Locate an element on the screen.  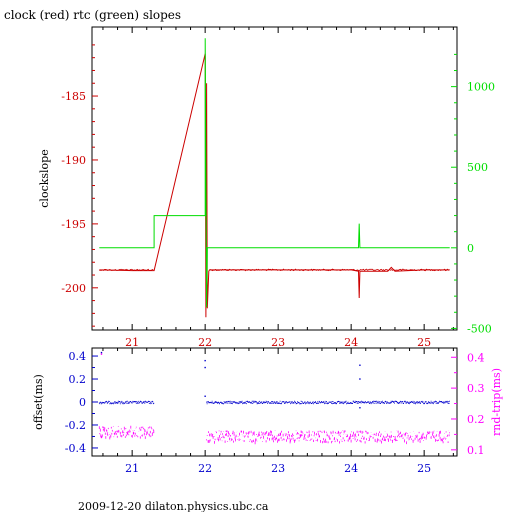
footer-text: 2009-12-20 dilaton.physics.ubc.ca is located at coordinates (173, 506).